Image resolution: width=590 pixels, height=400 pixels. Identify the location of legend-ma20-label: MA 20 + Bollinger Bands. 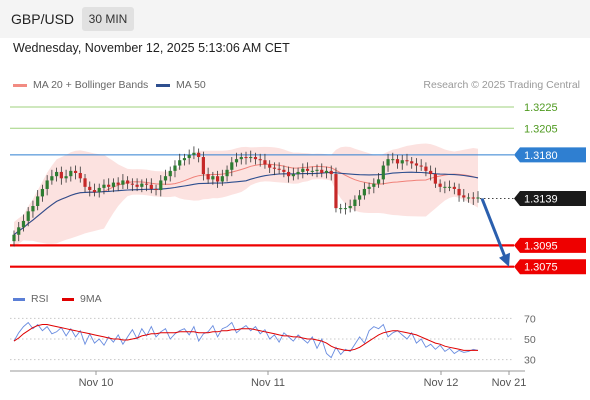
(91, 85).